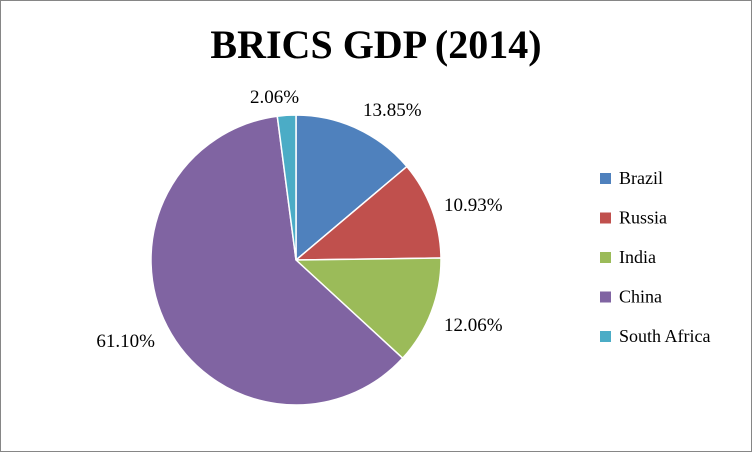 The height and width of the screenshot is (452, 752). I want to click on pie-slice-india, so click(368, 308).